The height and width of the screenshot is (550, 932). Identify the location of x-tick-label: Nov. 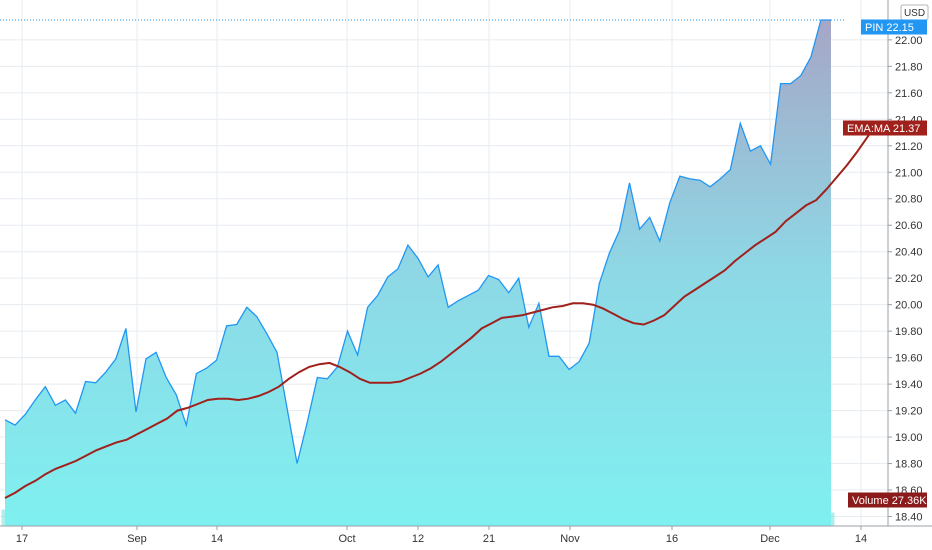
(570, 539).